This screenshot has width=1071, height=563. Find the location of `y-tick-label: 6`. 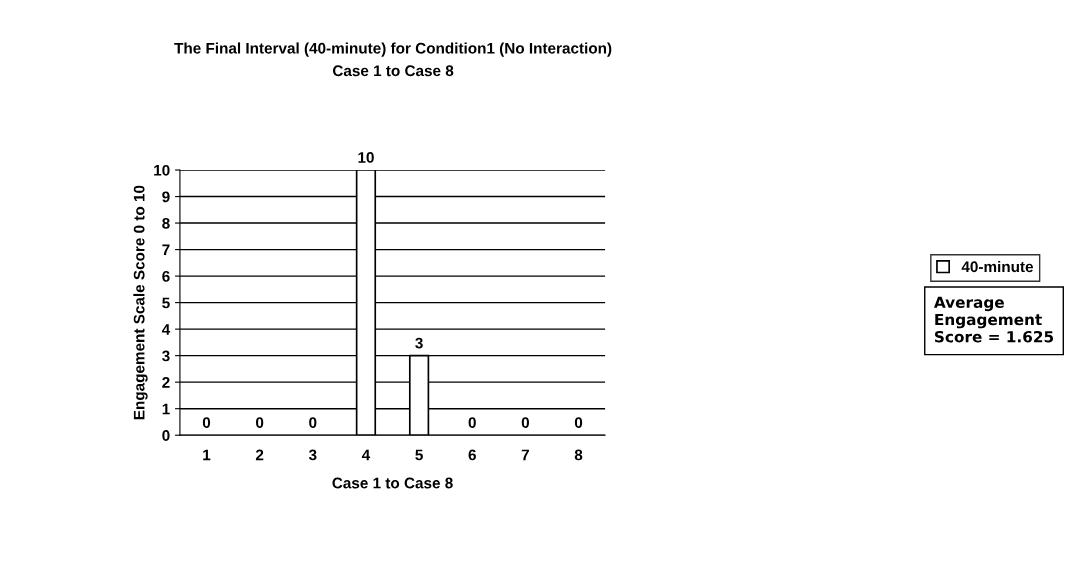

y-tick-label: 6 is located at coordinates (166, 276).